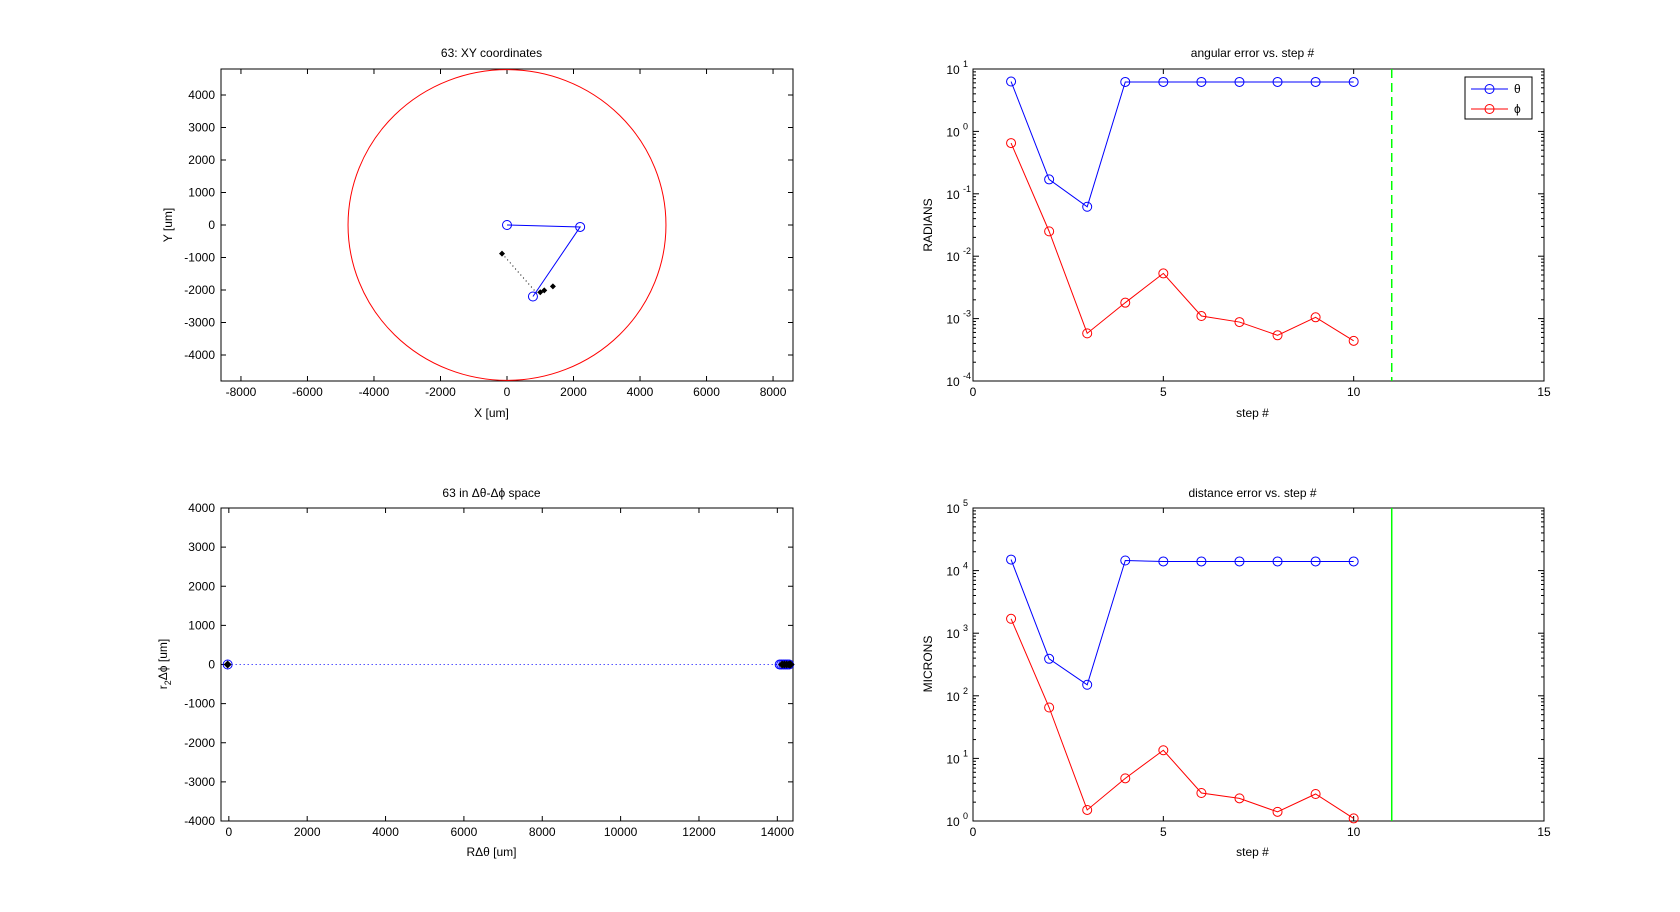 The width and height of the screenshot is (1680, 912). I want to click on y-tick-label: 4000, so click(201, 508).